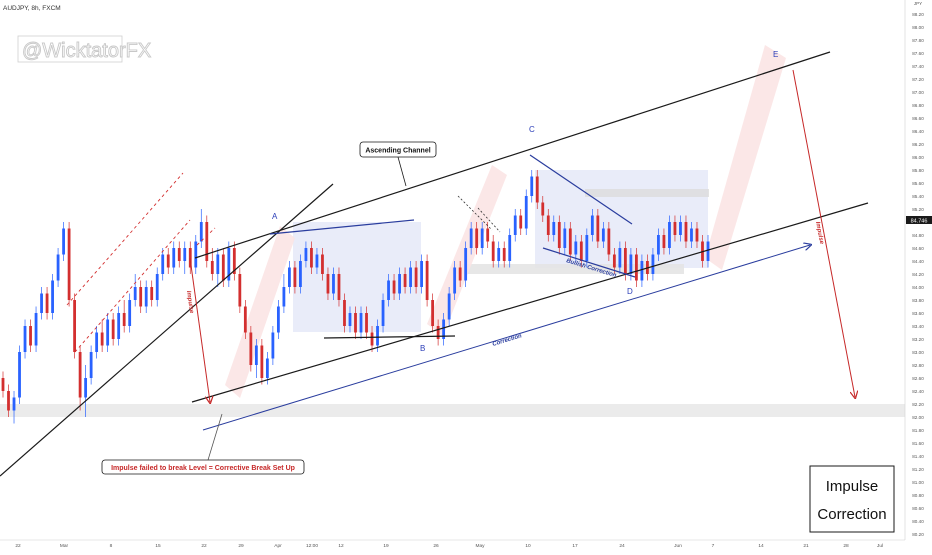  I want to click on price-tick-label: 88.00, so click(918, 27).